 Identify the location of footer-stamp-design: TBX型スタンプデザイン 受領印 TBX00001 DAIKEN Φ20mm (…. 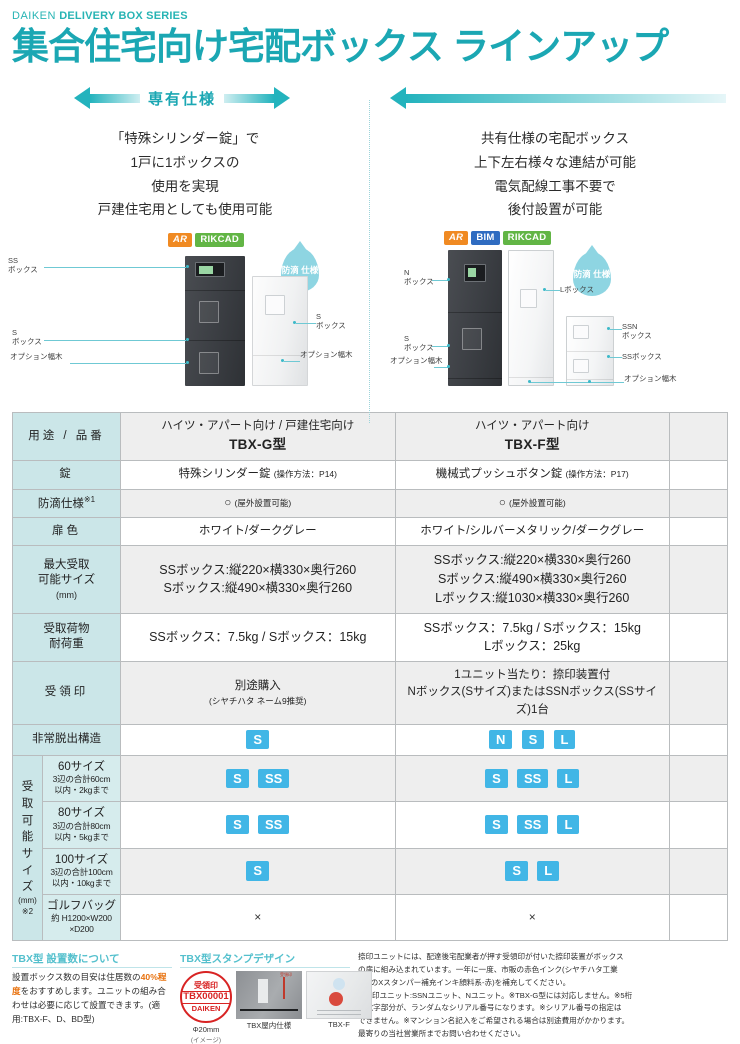
(276, 997).